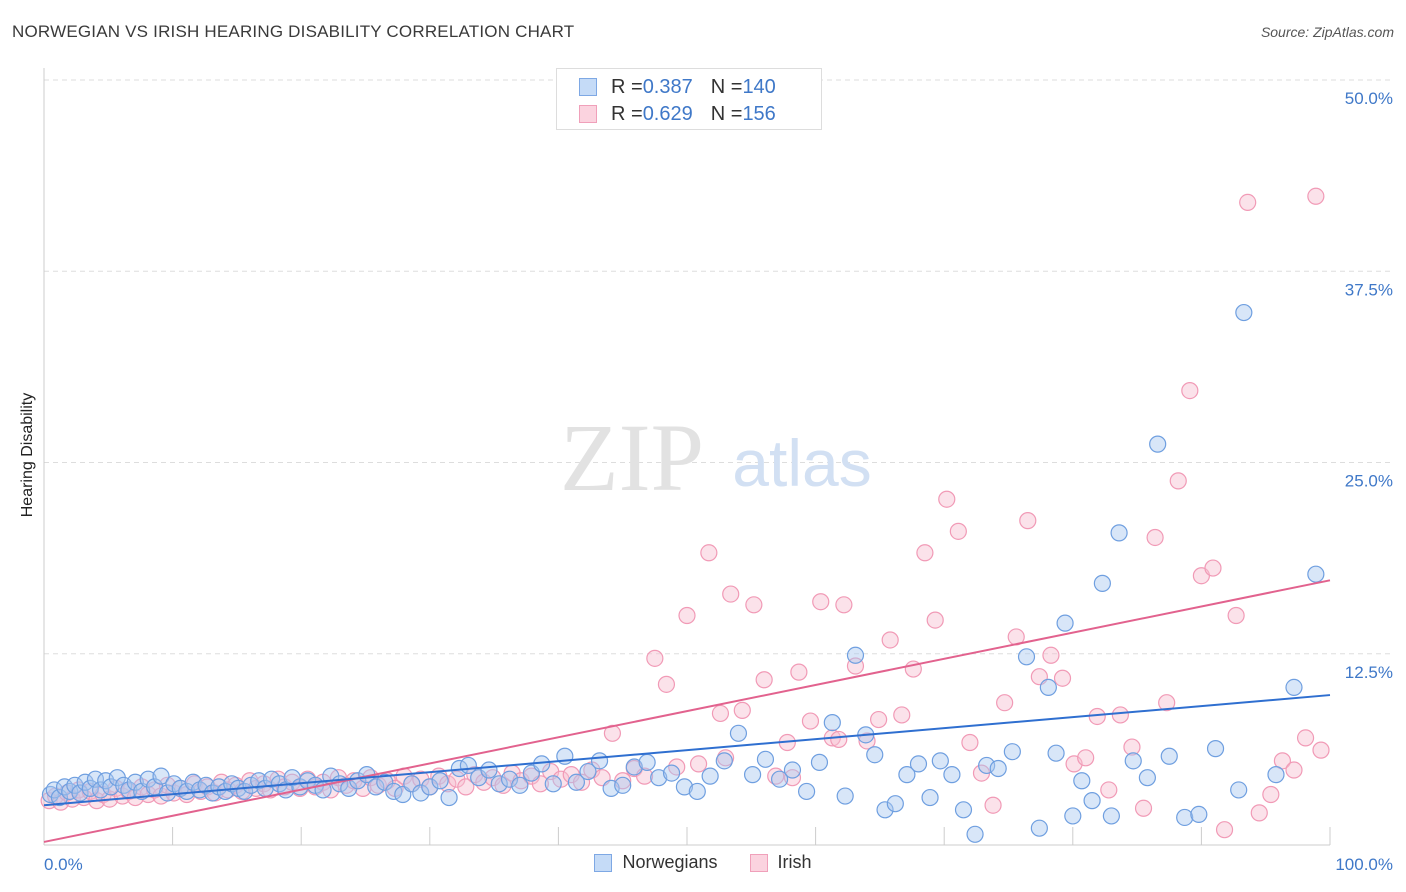  What do you see at coordinates (759, 86) in the screenshot?
I see `n-value: 140` at bounding box center [759, 86].